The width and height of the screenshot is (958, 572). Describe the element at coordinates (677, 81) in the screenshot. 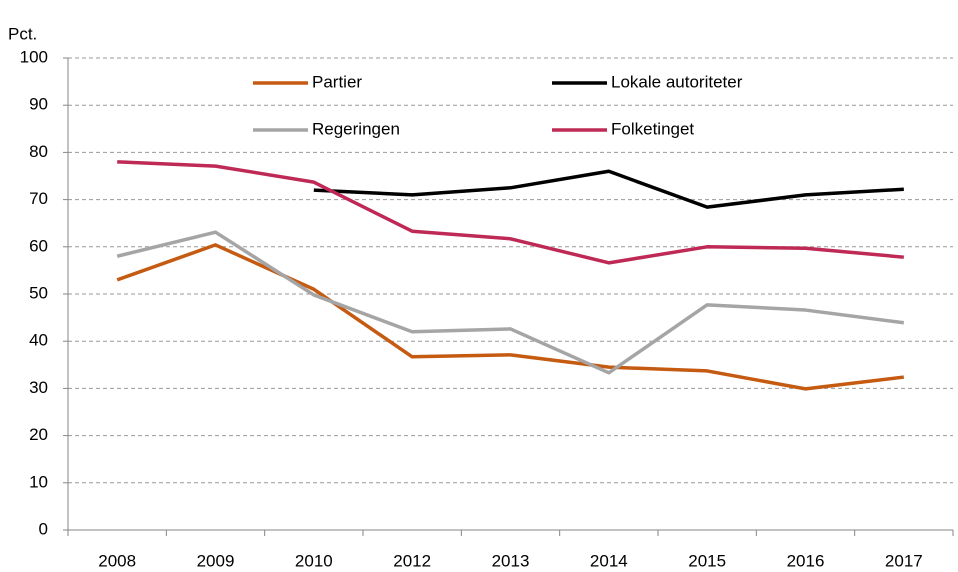

I see `legend-label: Lokale autoriteter` at that location.